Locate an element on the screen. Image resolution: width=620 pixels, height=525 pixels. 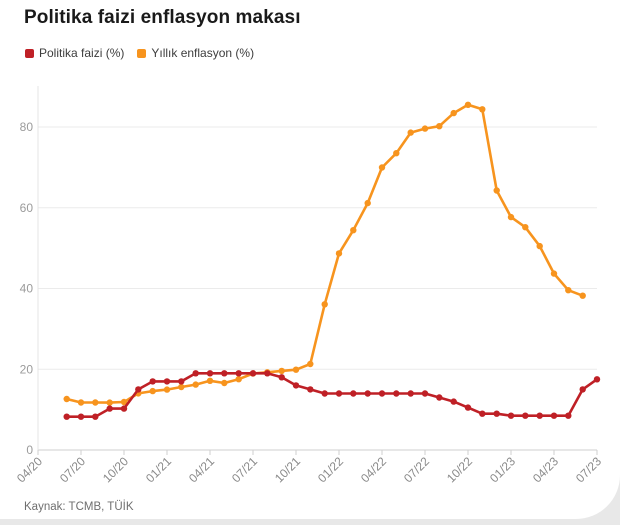
svg-text: 60 is located at coordinates (27, 208).